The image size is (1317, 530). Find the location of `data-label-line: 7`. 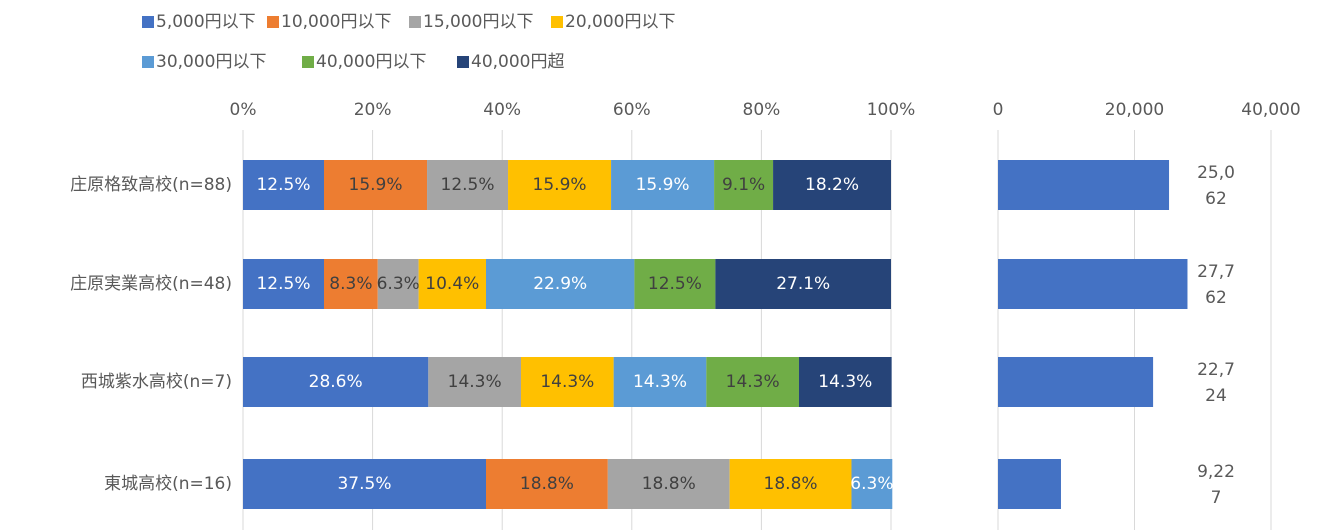

data-label-line: 7 is located at coordinates (1216, 498).